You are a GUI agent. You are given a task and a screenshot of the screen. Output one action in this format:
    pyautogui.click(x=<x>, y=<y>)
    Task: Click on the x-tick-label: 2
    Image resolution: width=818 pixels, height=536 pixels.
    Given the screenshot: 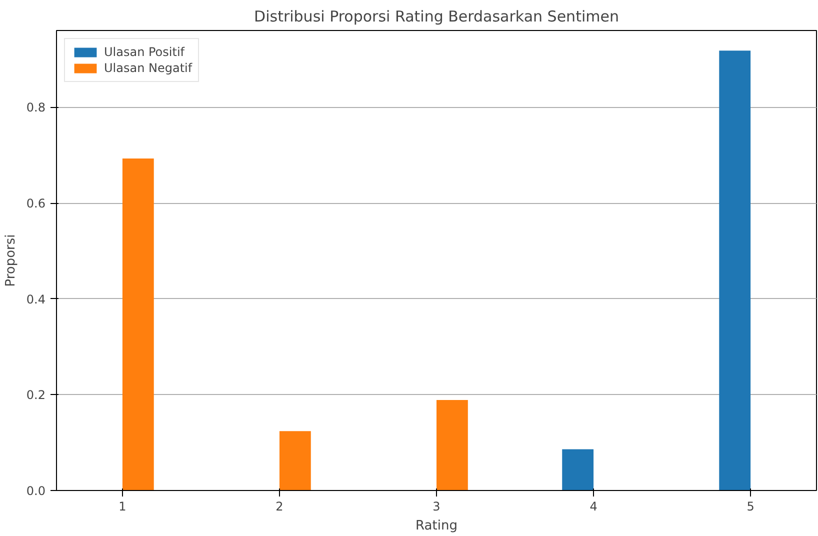 What is the action you would take?
    pyautogui.click(x=280, y=507)
    